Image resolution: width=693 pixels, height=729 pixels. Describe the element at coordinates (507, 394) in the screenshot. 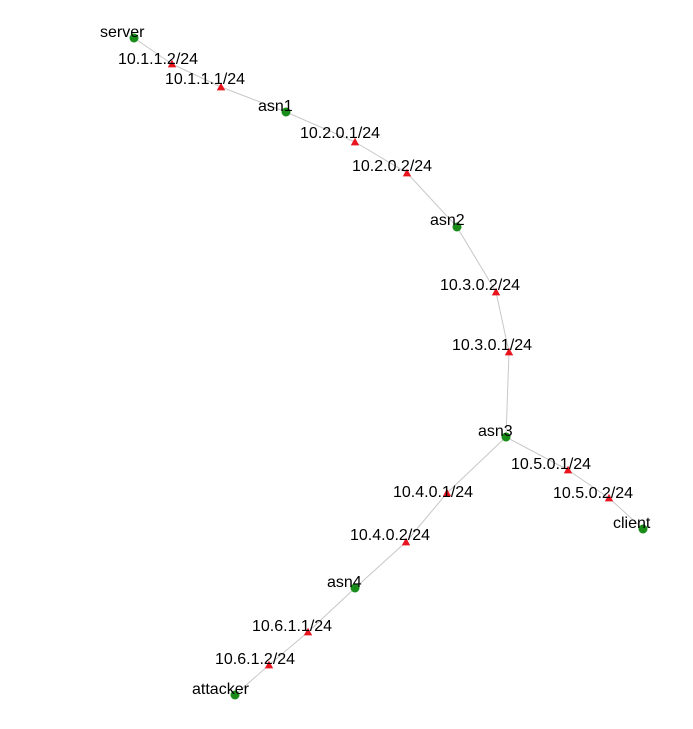

I see `edge-if_10_3_0_1-to-asn3` at that location.